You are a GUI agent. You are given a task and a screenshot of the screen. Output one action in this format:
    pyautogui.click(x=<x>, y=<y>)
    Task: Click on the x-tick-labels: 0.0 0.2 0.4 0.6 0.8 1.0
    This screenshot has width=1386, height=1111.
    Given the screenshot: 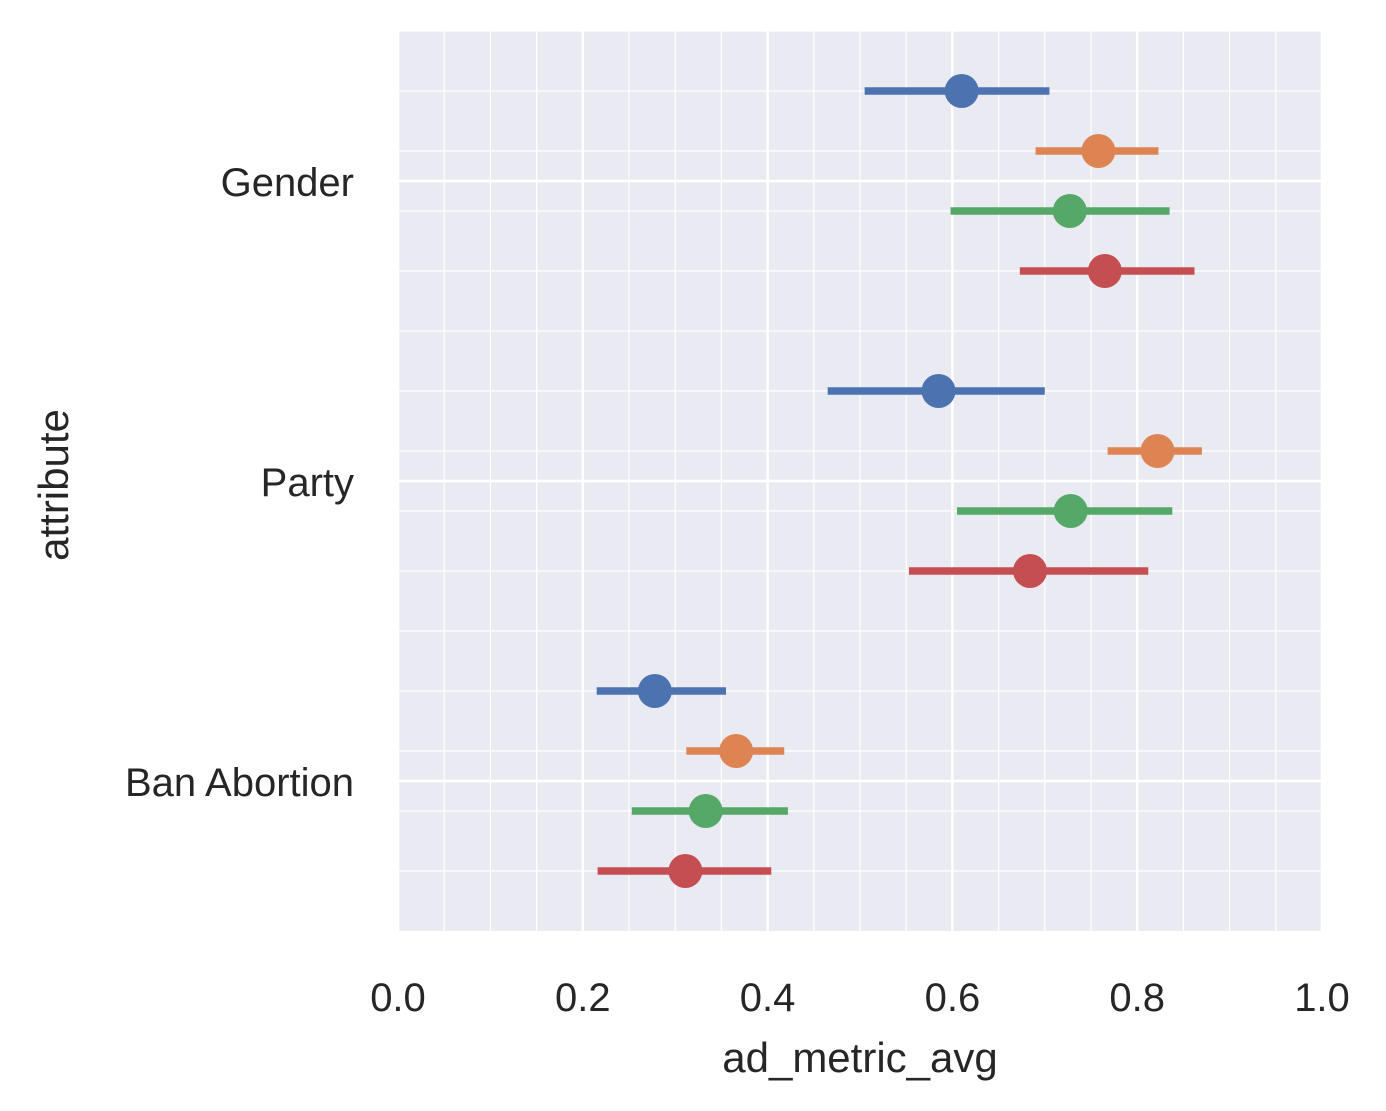 What is the action you would take?
    pyautogui.click(x=860, y=998)
    